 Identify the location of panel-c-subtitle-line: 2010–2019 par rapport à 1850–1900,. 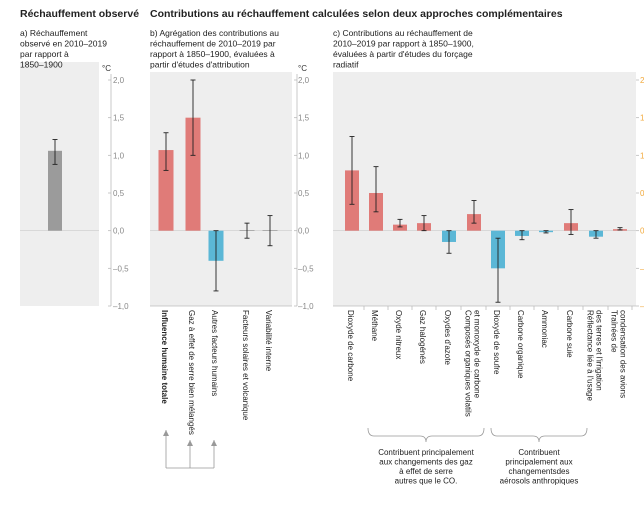
(403, 44).